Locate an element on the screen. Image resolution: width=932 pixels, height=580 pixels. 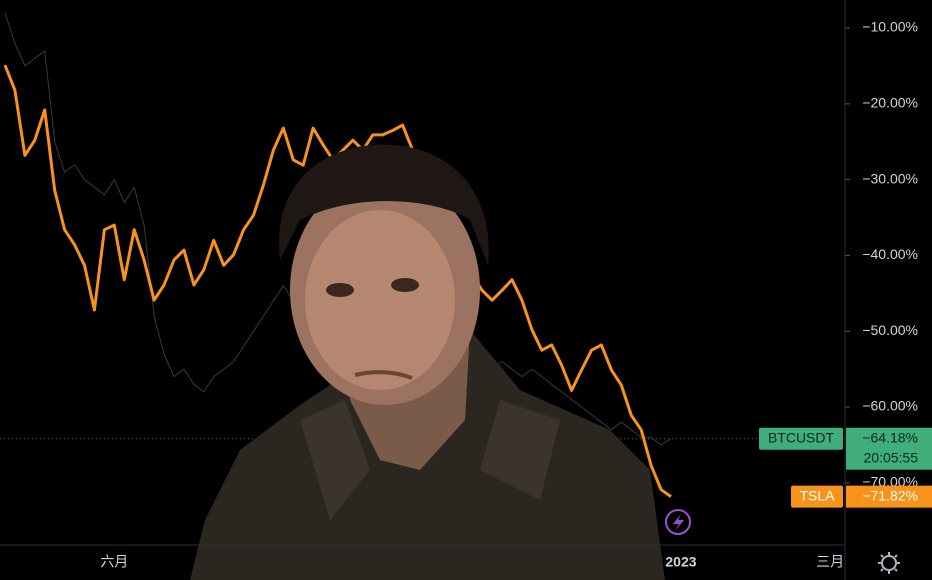
price-label: −64.18% is located at coordinates (890, 437).